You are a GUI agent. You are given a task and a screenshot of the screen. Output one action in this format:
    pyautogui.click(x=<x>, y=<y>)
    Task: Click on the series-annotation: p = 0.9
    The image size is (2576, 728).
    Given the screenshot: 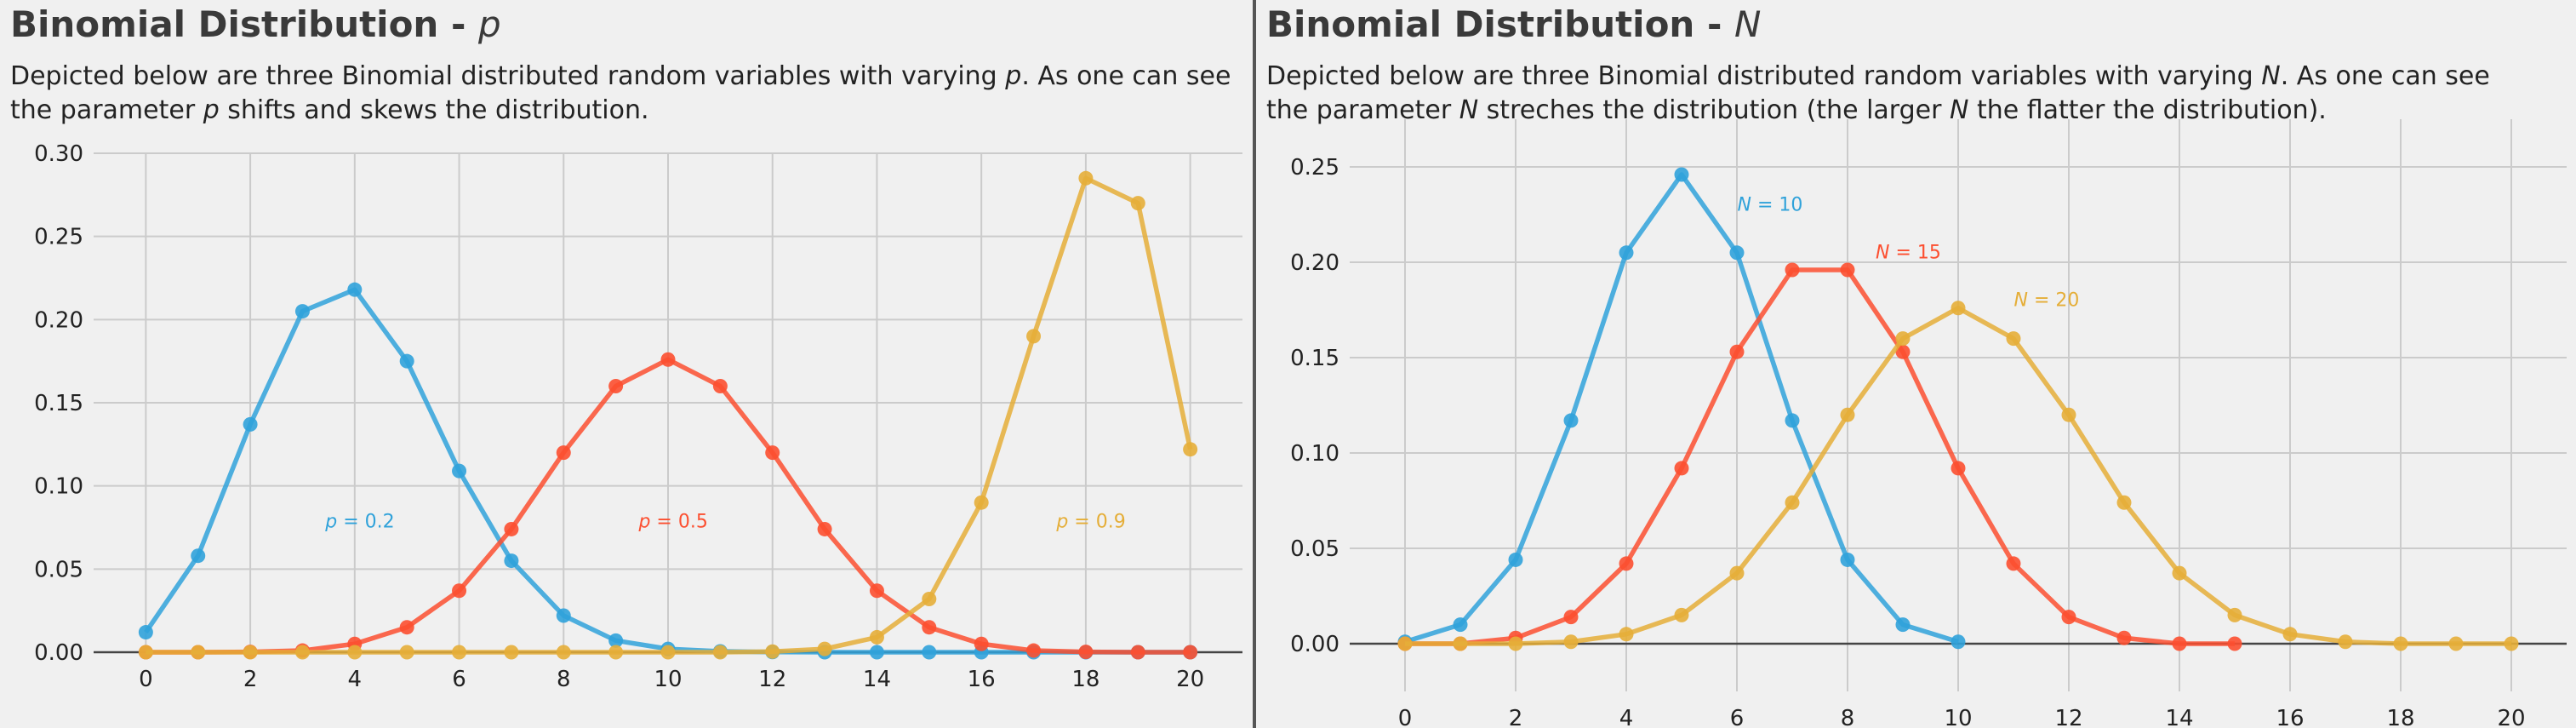 What is the action you would take?
    pyautogui.click(x=1090, y=522)
    